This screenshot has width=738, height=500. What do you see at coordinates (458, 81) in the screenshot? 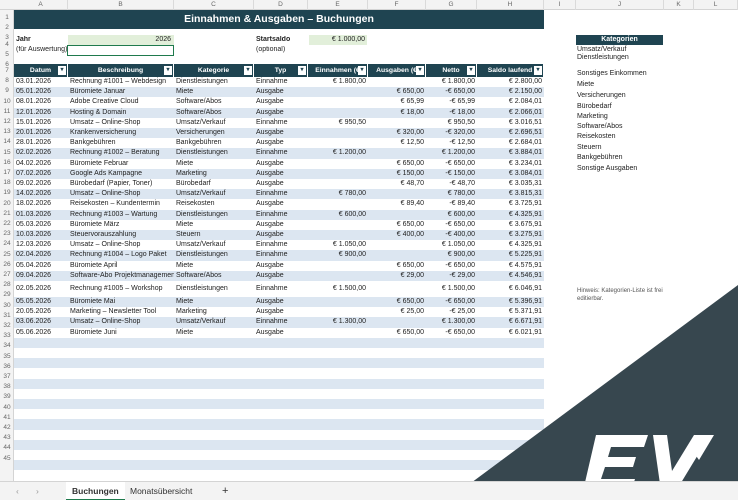
I see `table-cell: € 1.800,00` at bounding box center [458, 81].